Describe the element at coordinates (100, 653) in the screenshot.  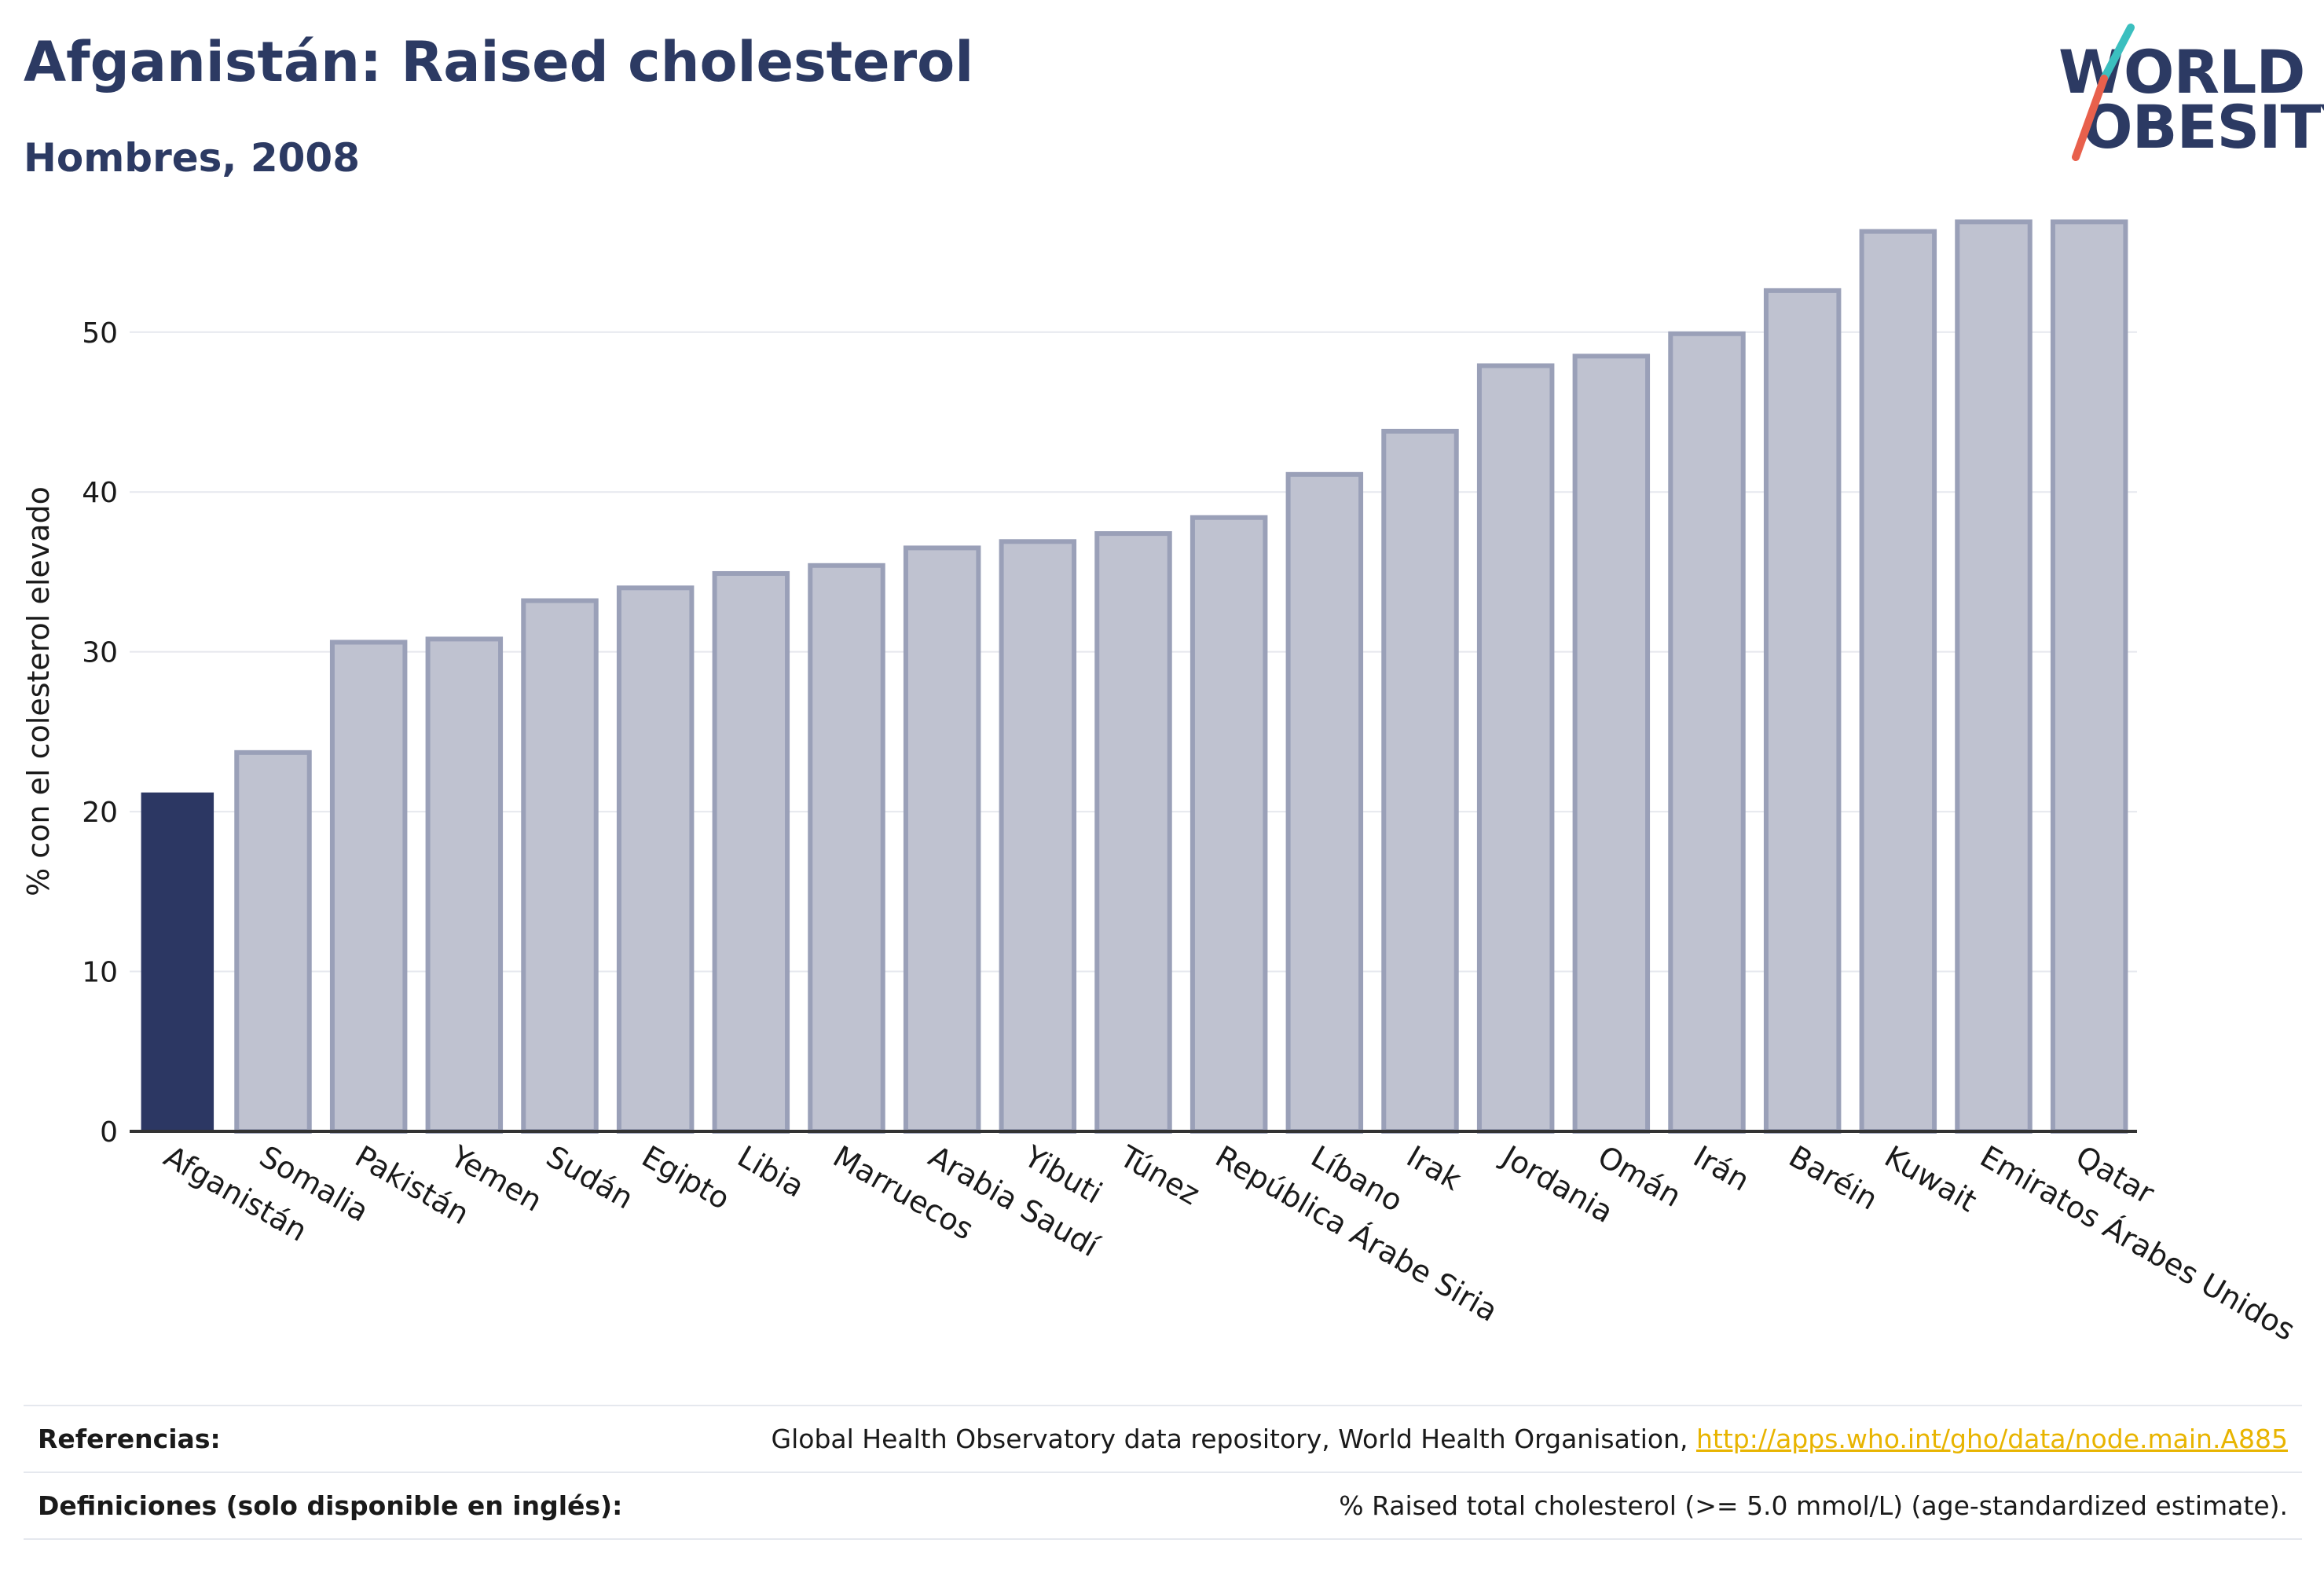
I see `y-tick-label: 30` at that location.